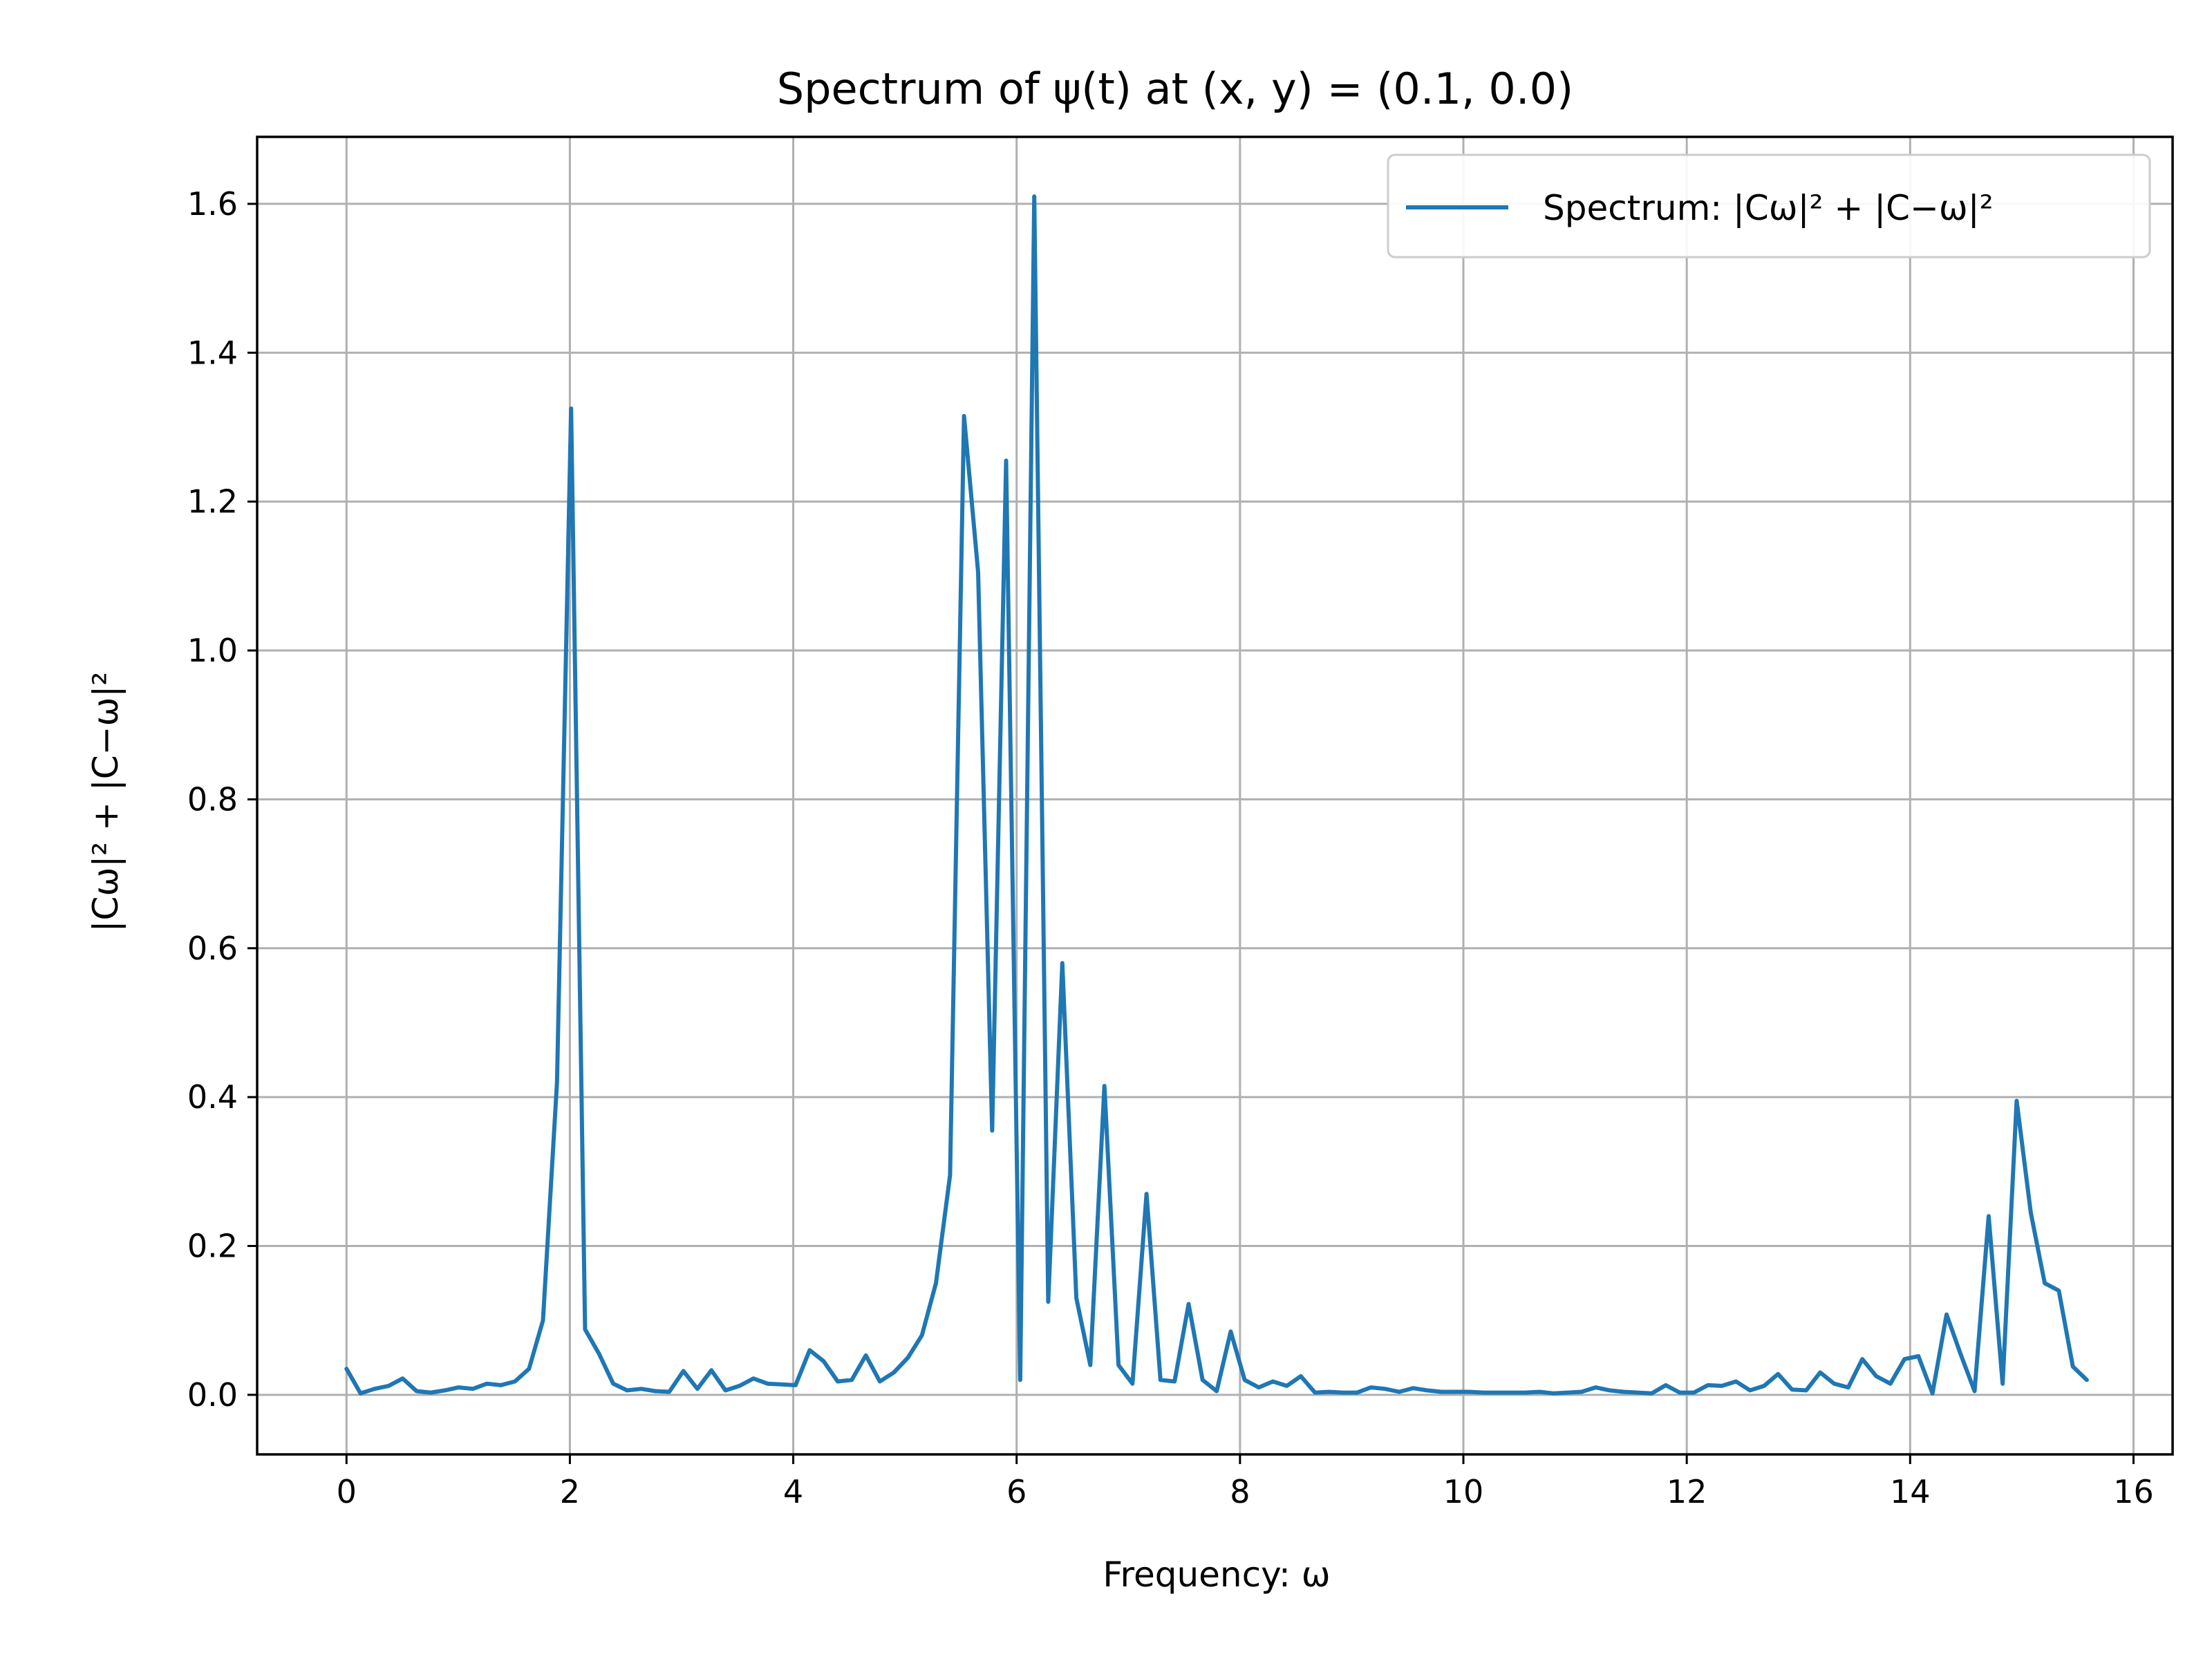 The image size is (2212, 1659). I want to click on legend-box, so click(1769, 206).